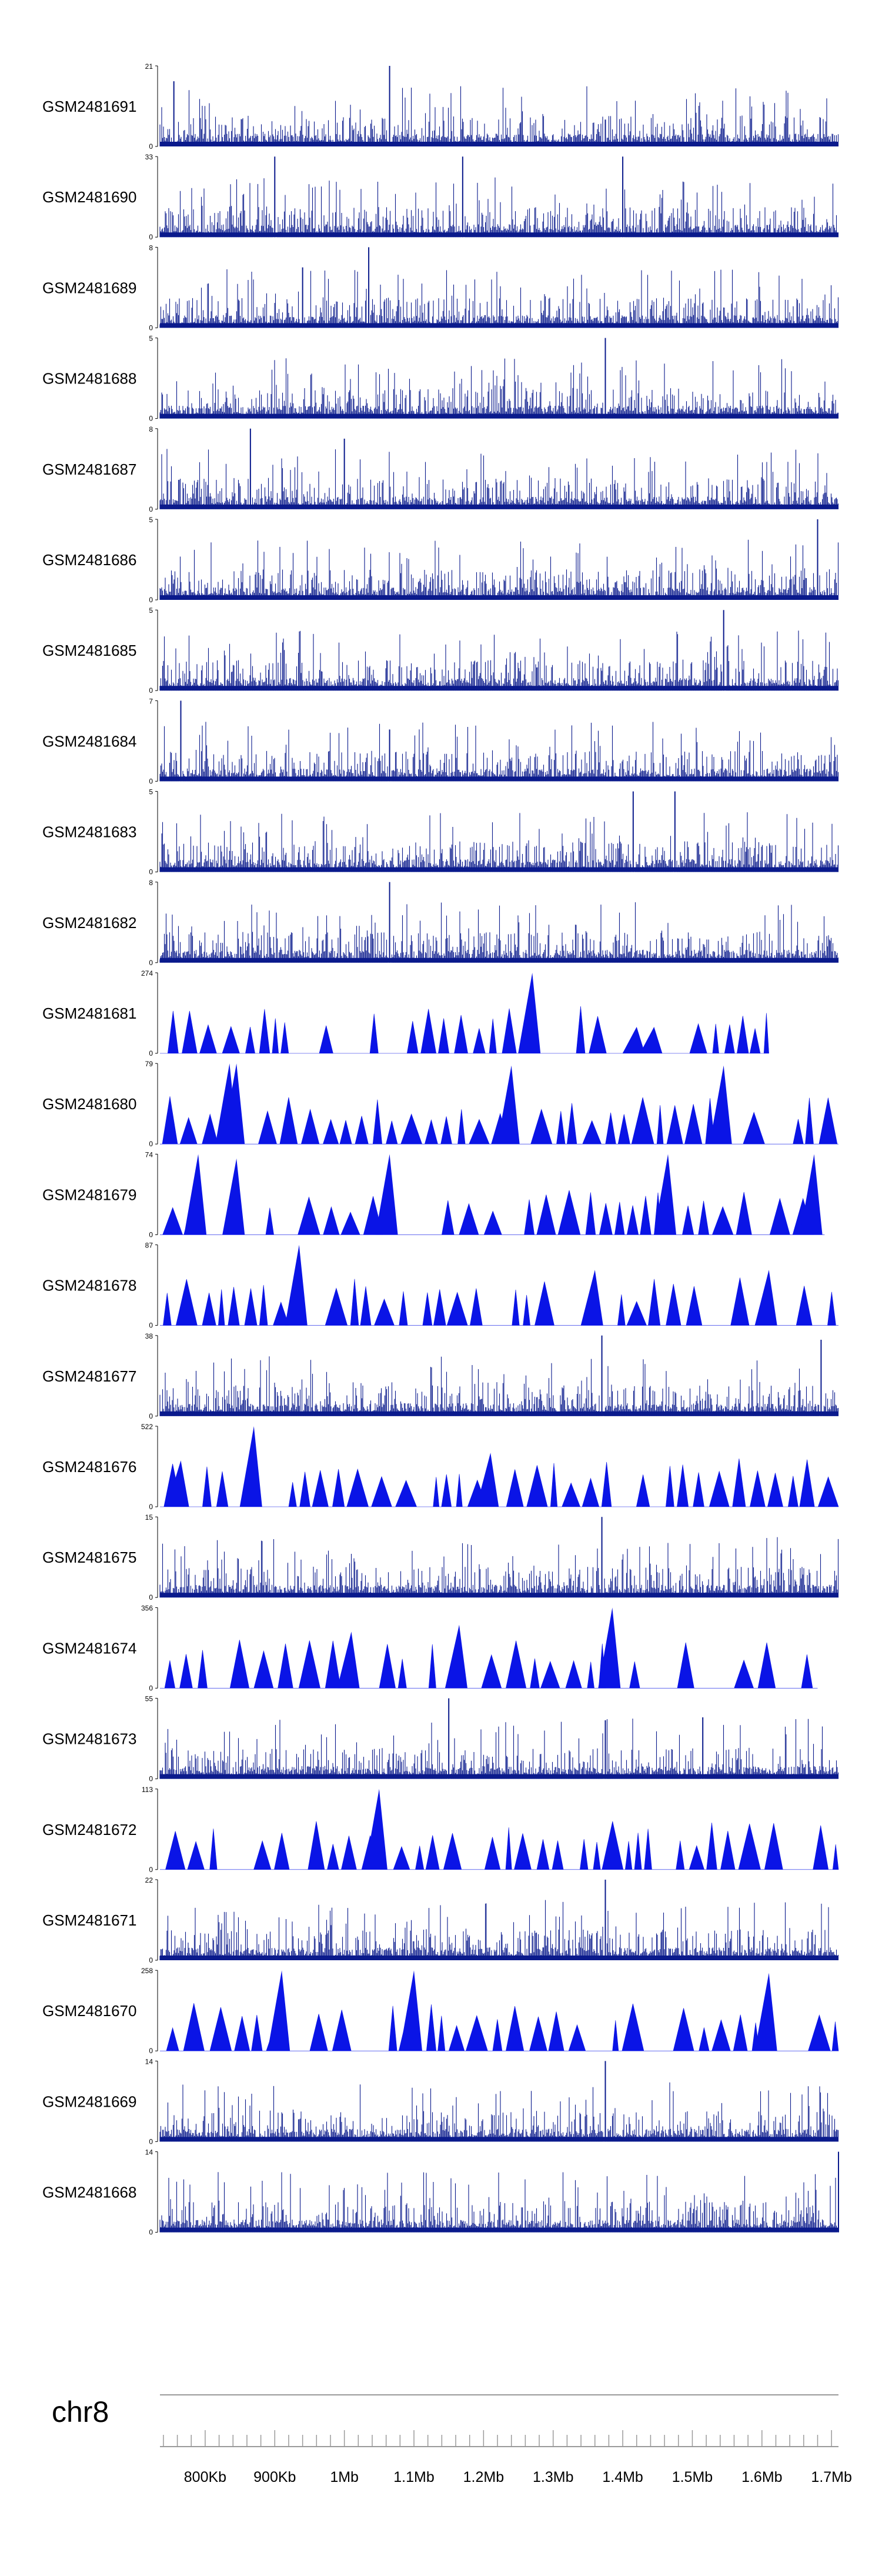  Describe the element at coordinates (89, 469) in the screenshot. I see `track-label: GSM2481687` at that location.